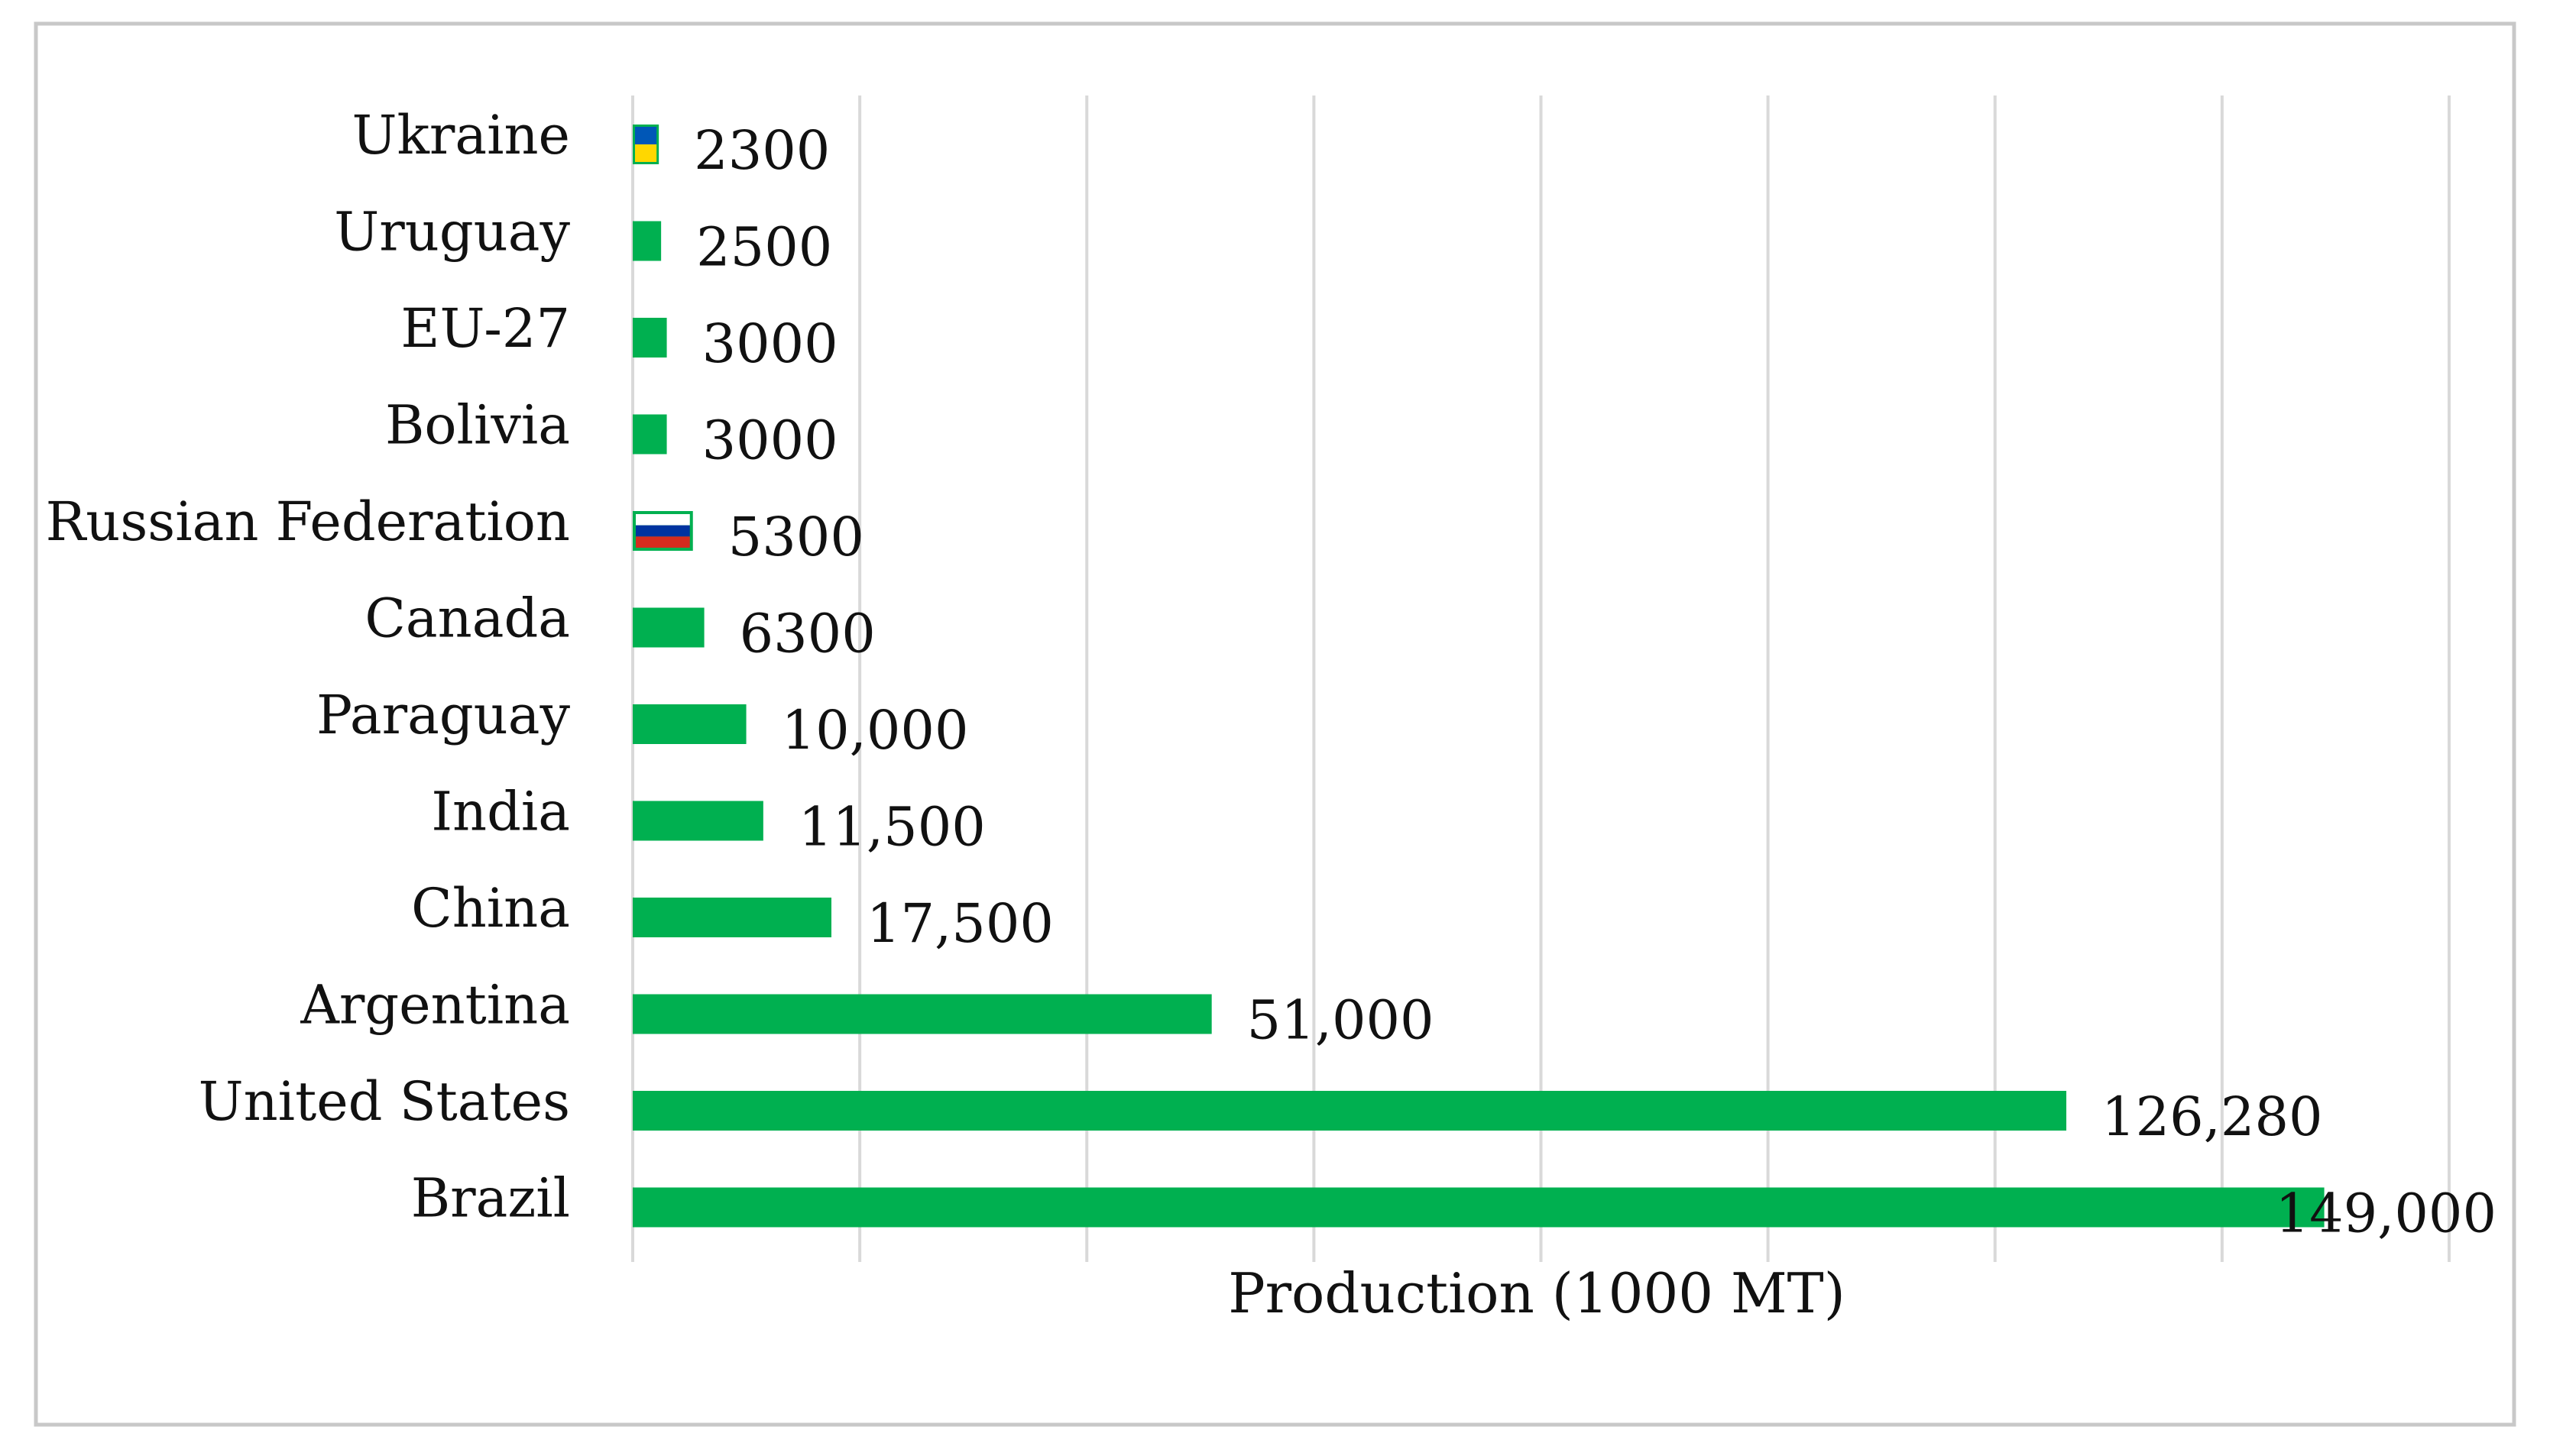  Describe the element at coordinates (443, 715) in the screenshot. I see `category-label-paraguay: Paraguay` at that location.